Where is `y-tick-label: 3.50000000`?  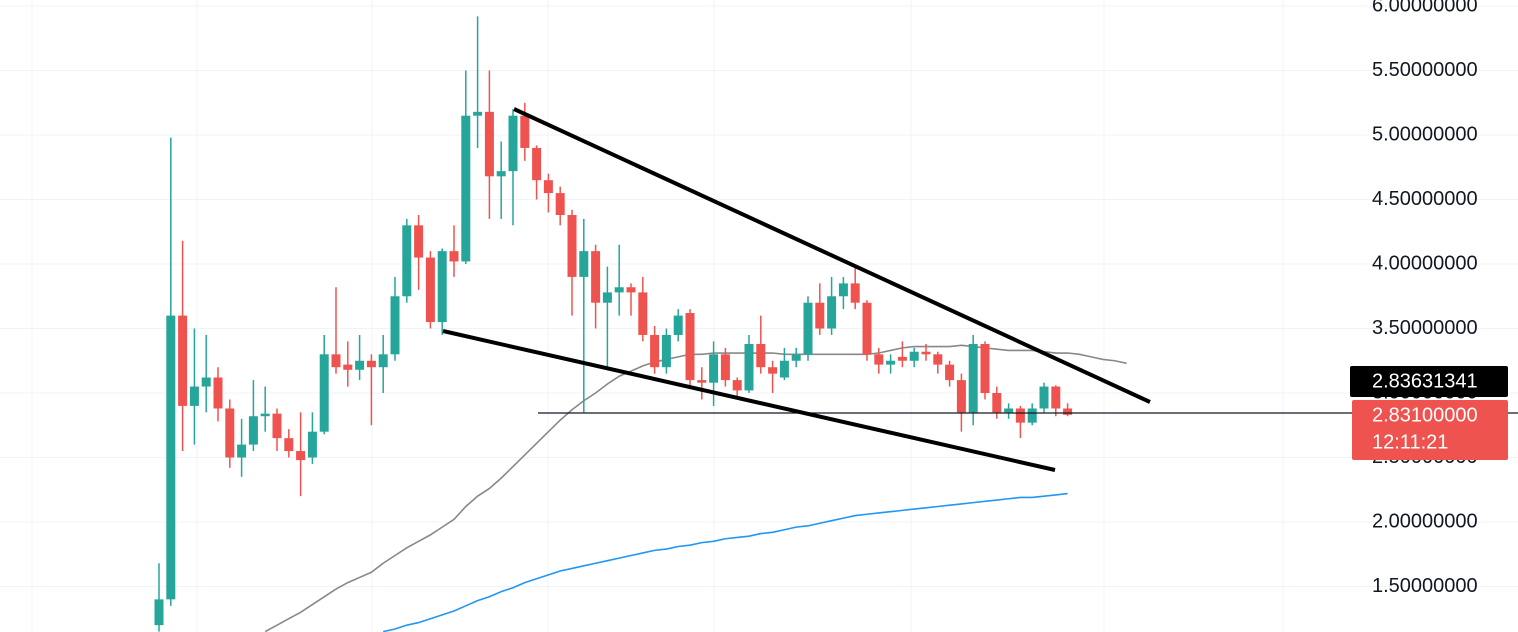
y-tick-label: 3.50000000 is located at coordinates (1425, 328).